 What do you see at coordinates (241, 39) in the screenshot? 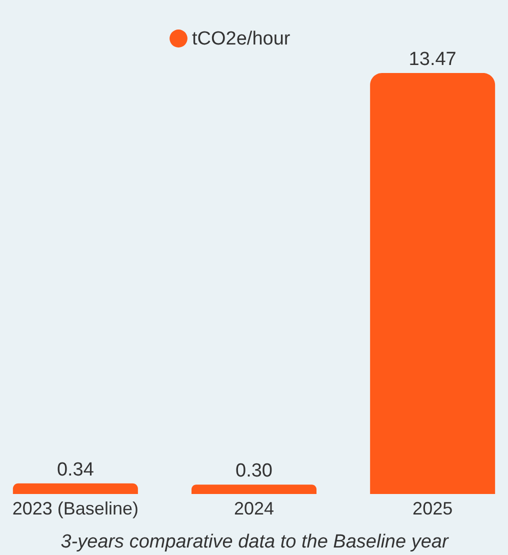
I see `legend-label: tCO2e/hour` at bounding box center [241, 39].